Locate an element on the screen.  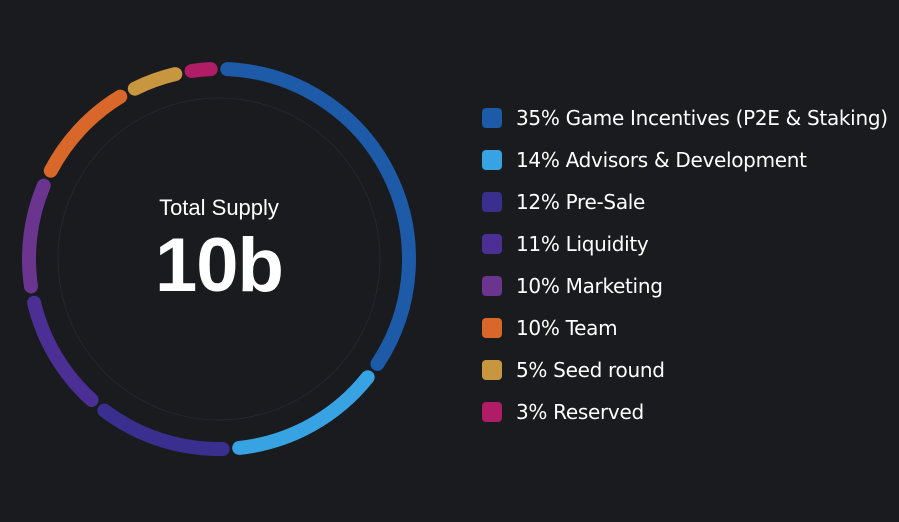
legend-label: 11% Liquidity is located at coordinates (582, 244).